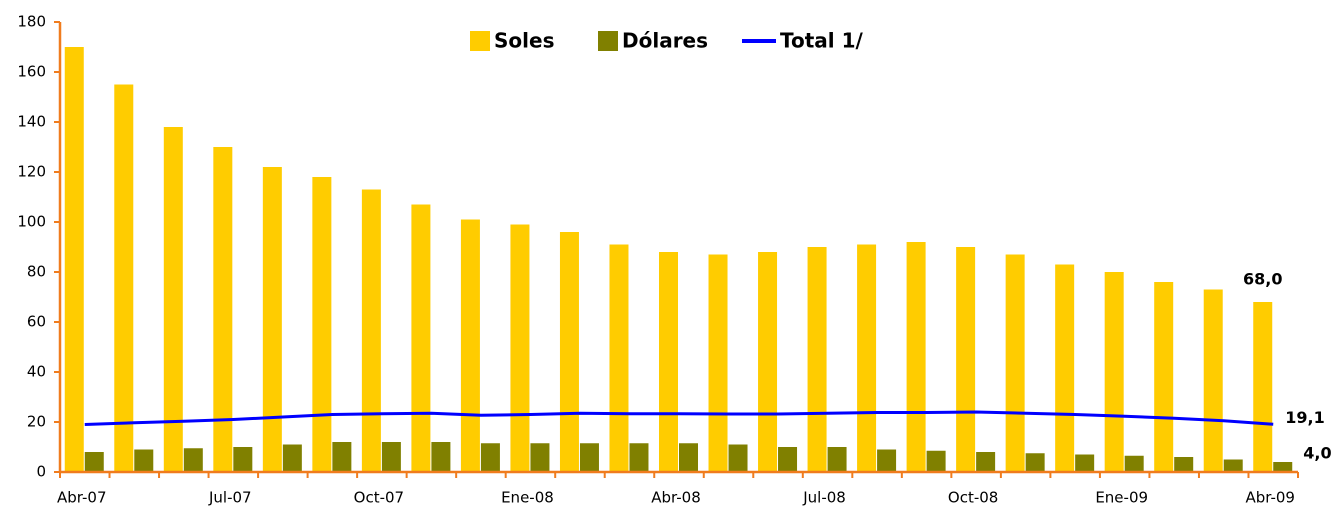  I want to click on legend-label: Total 1/, so click(822, 41).